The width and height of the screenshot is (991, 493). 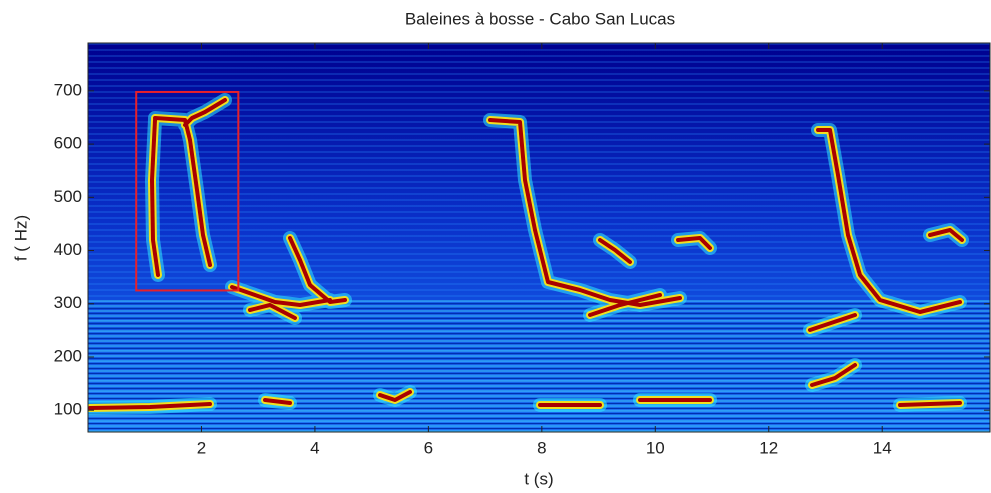 What do you see at coordinates (68, 409) in the screenshot?
I see `y-tick-label: 100` at bounding box center [68, 409].